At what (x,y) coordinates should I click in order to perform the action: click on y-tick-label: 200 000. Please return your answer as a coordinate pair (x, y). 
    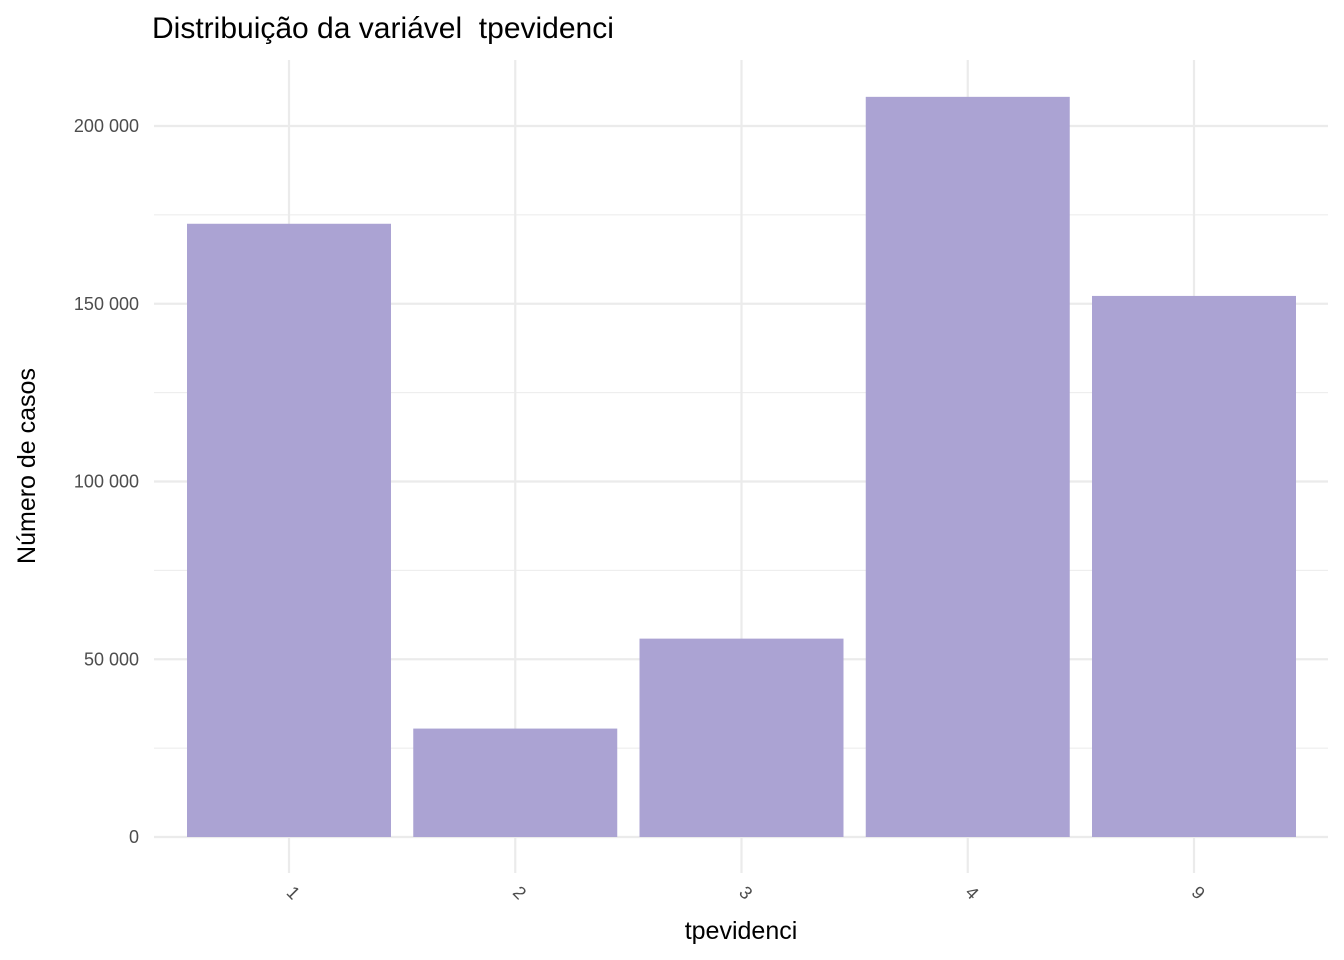
    Looking at the image, I should click on (106, 126).